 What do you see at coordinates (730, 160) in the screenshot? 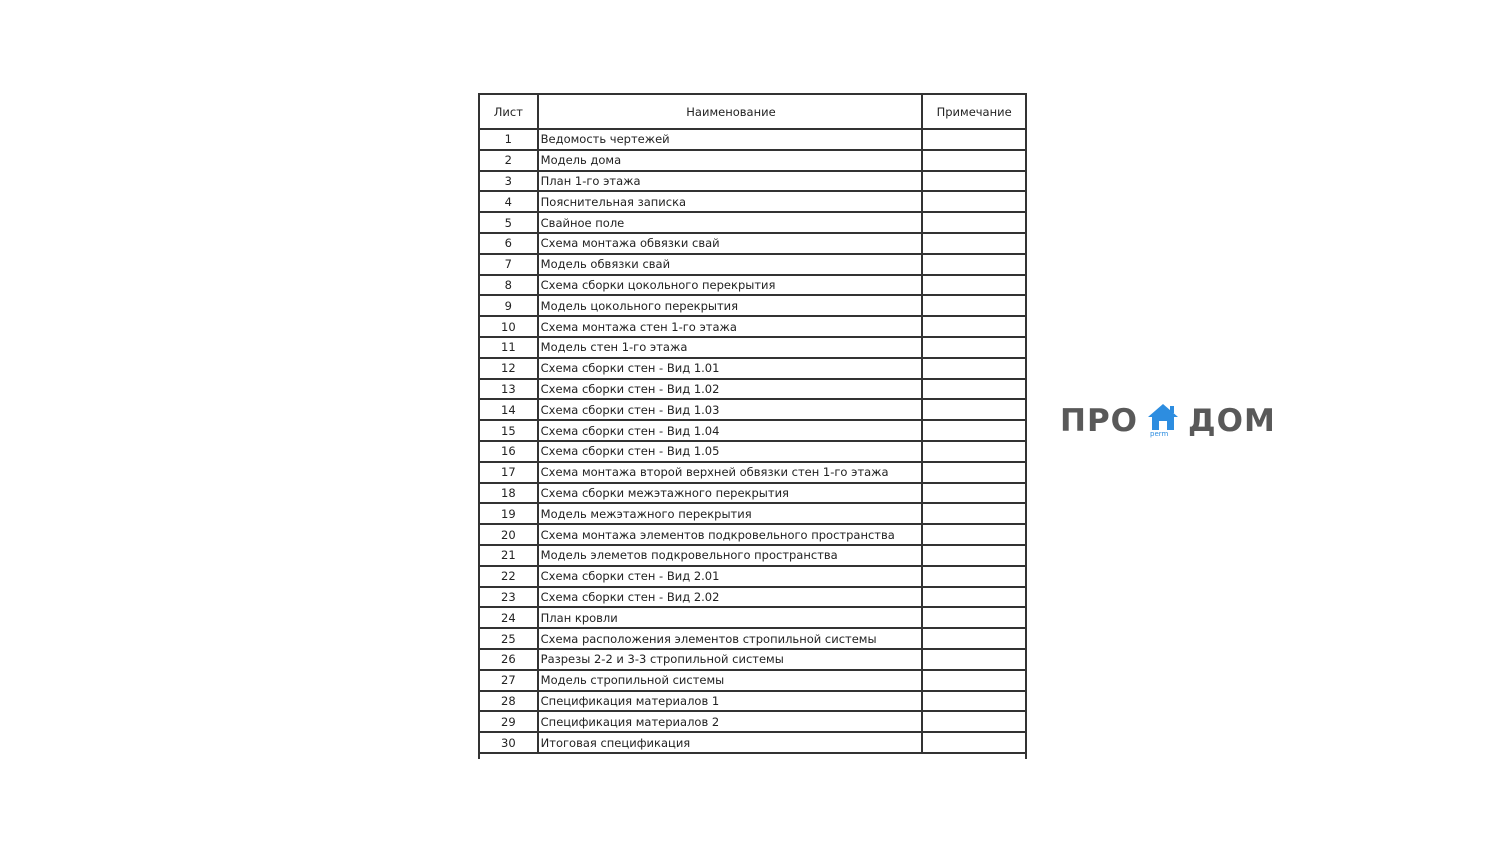
I see `row-name: Модель дома` at bounding box center [730, 160].